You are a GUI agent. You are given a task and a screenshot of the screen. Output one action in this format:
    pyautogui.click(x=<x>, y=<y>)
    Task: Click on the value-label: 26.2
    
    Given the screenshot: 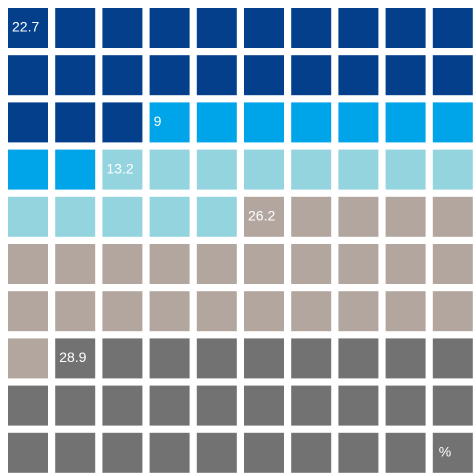 What is the action you would take?
    pyautogui.click(x=261, y=216)
    